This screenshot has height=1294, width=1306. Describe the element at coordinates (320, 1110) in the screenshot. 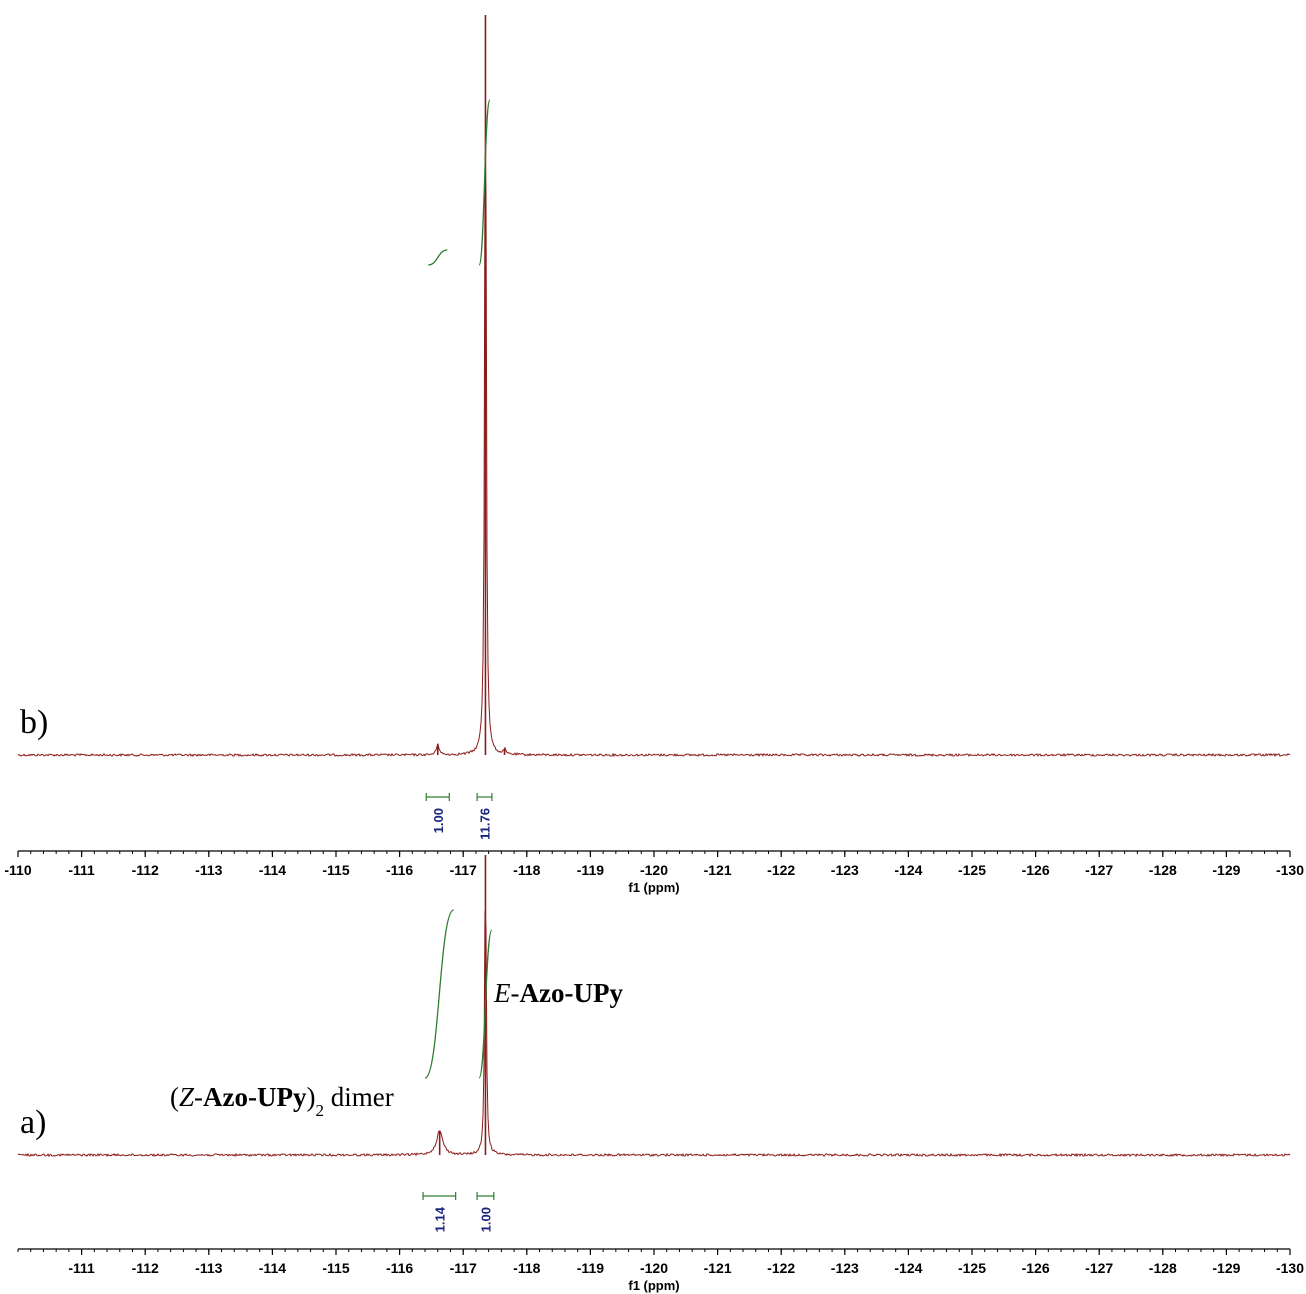

I see `annotation-part: 2` at that location.